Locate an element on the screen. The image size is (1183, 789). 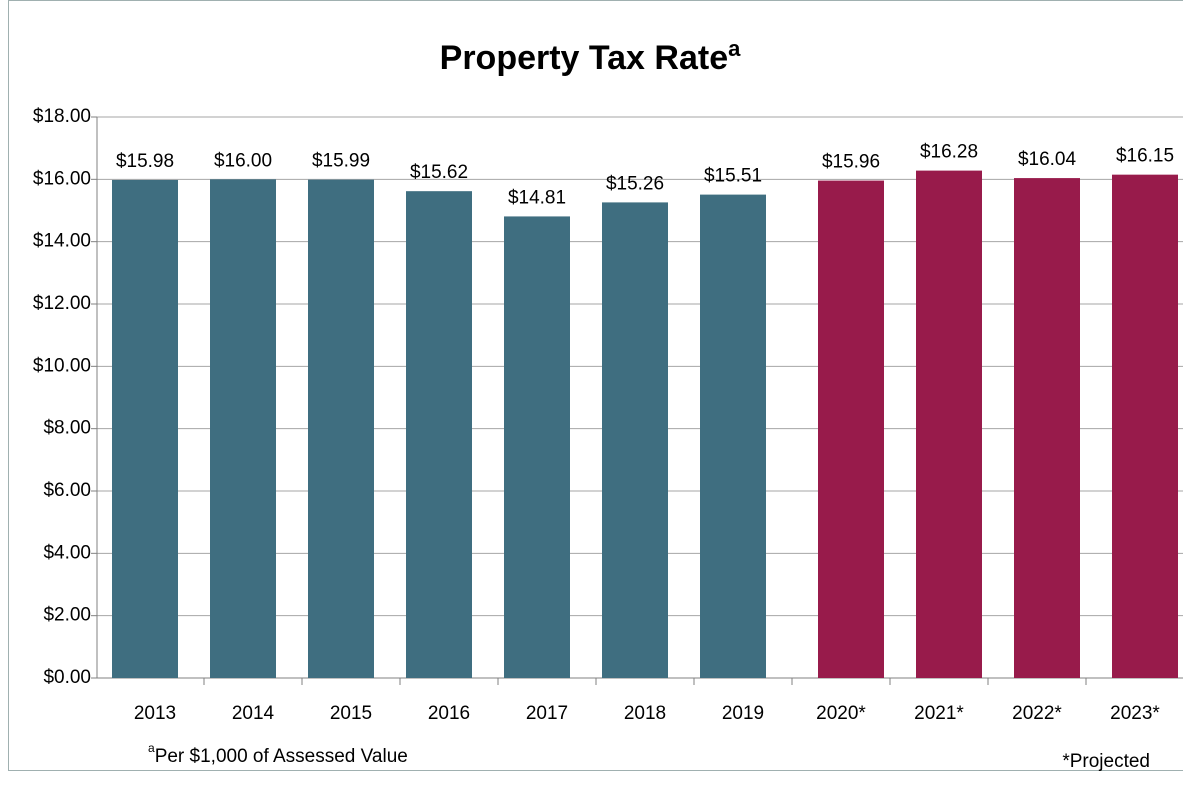
x-tick-label: 2015 is located at coordinates (351, 713).